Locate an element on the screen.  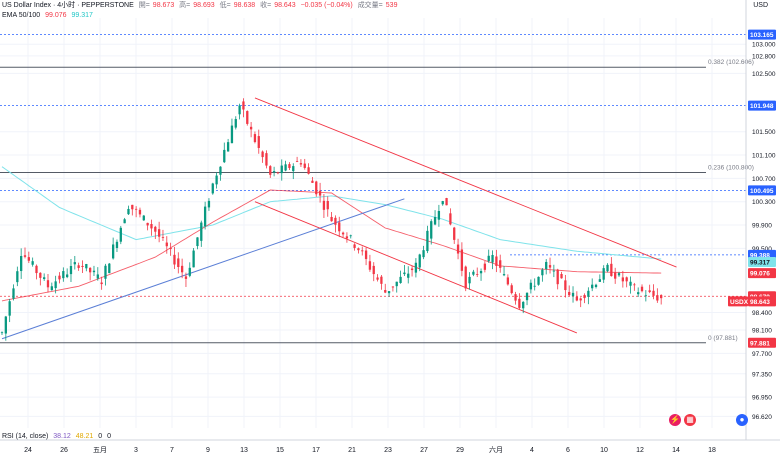
rsi-extra-2: 0 is located at coordinates (109, 436).